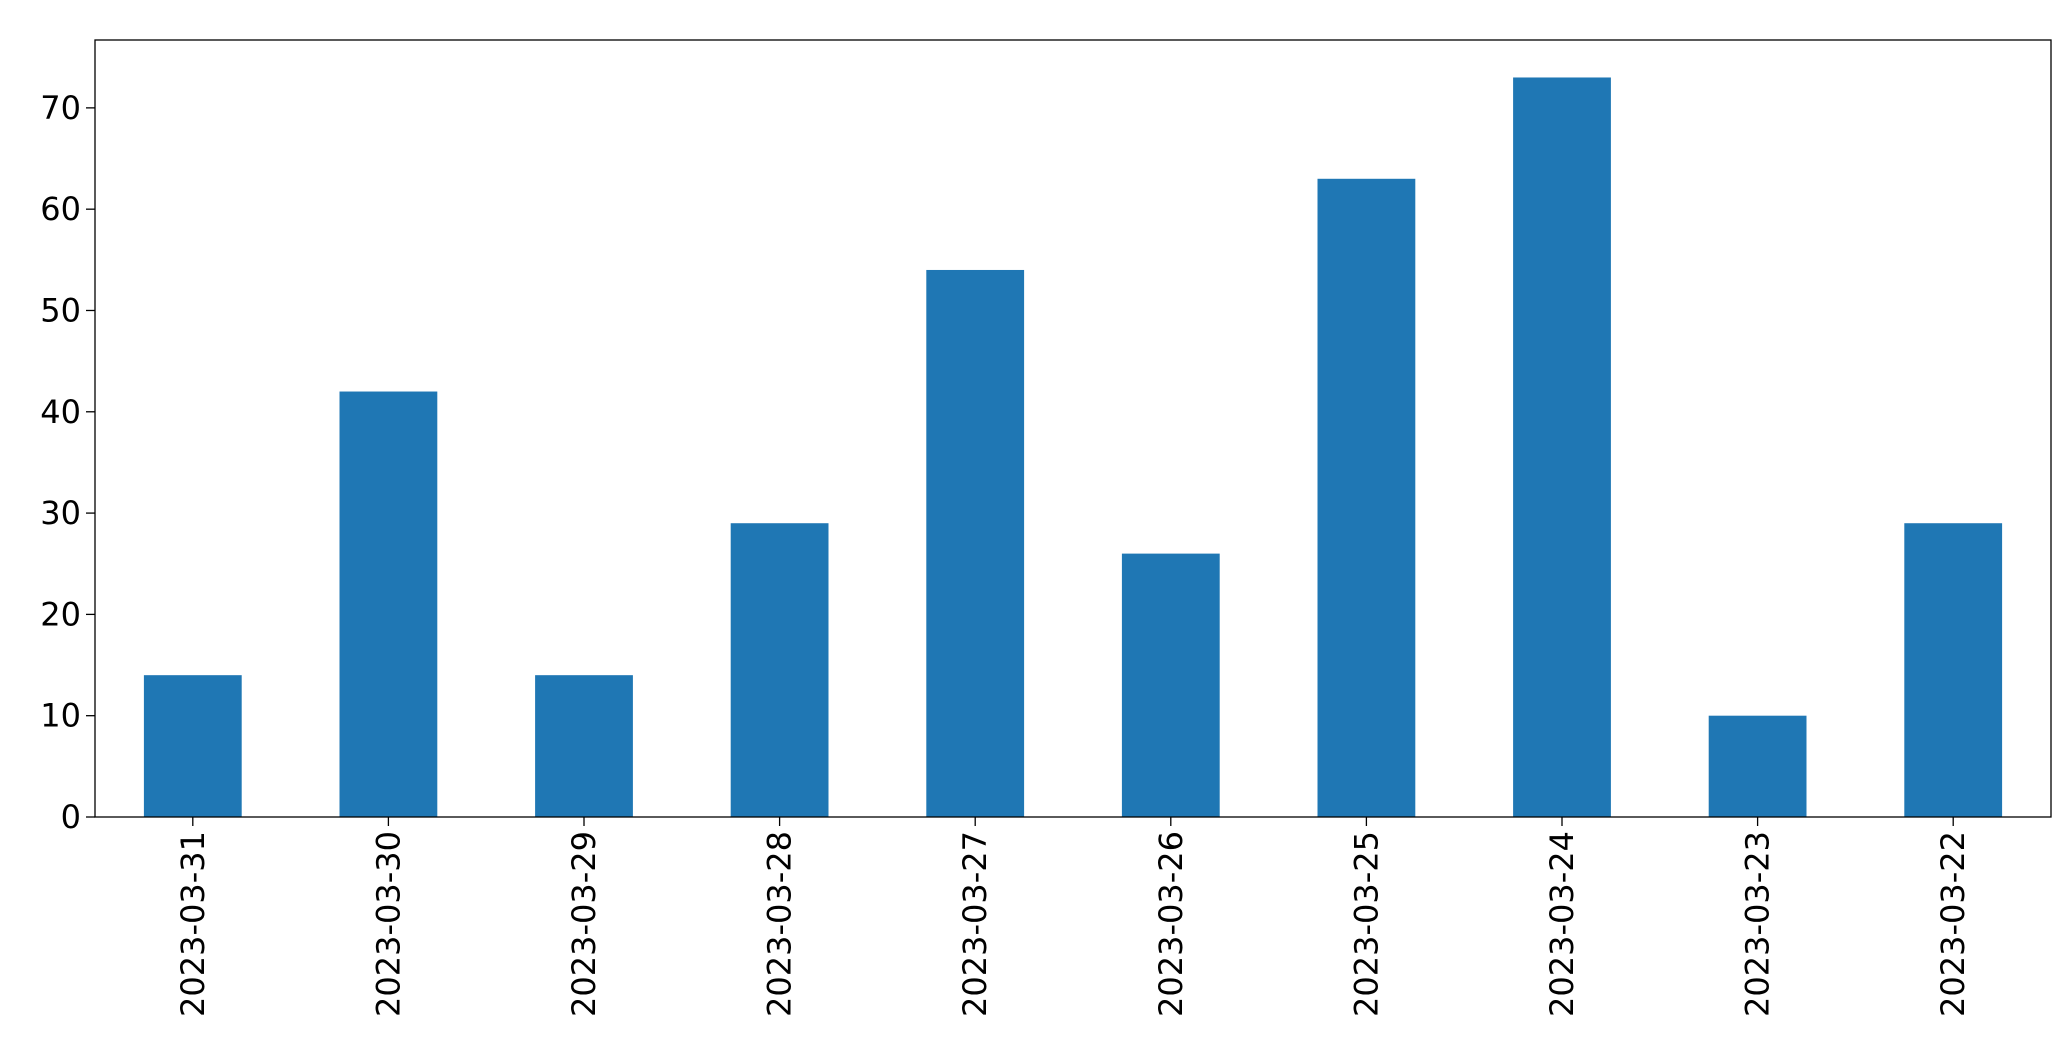 The image size is (2071, 1061). What do you see at coordinates (60, 412) in the screenshot?
I see `y-tick-label: 40` at bounding box center [60, 412].